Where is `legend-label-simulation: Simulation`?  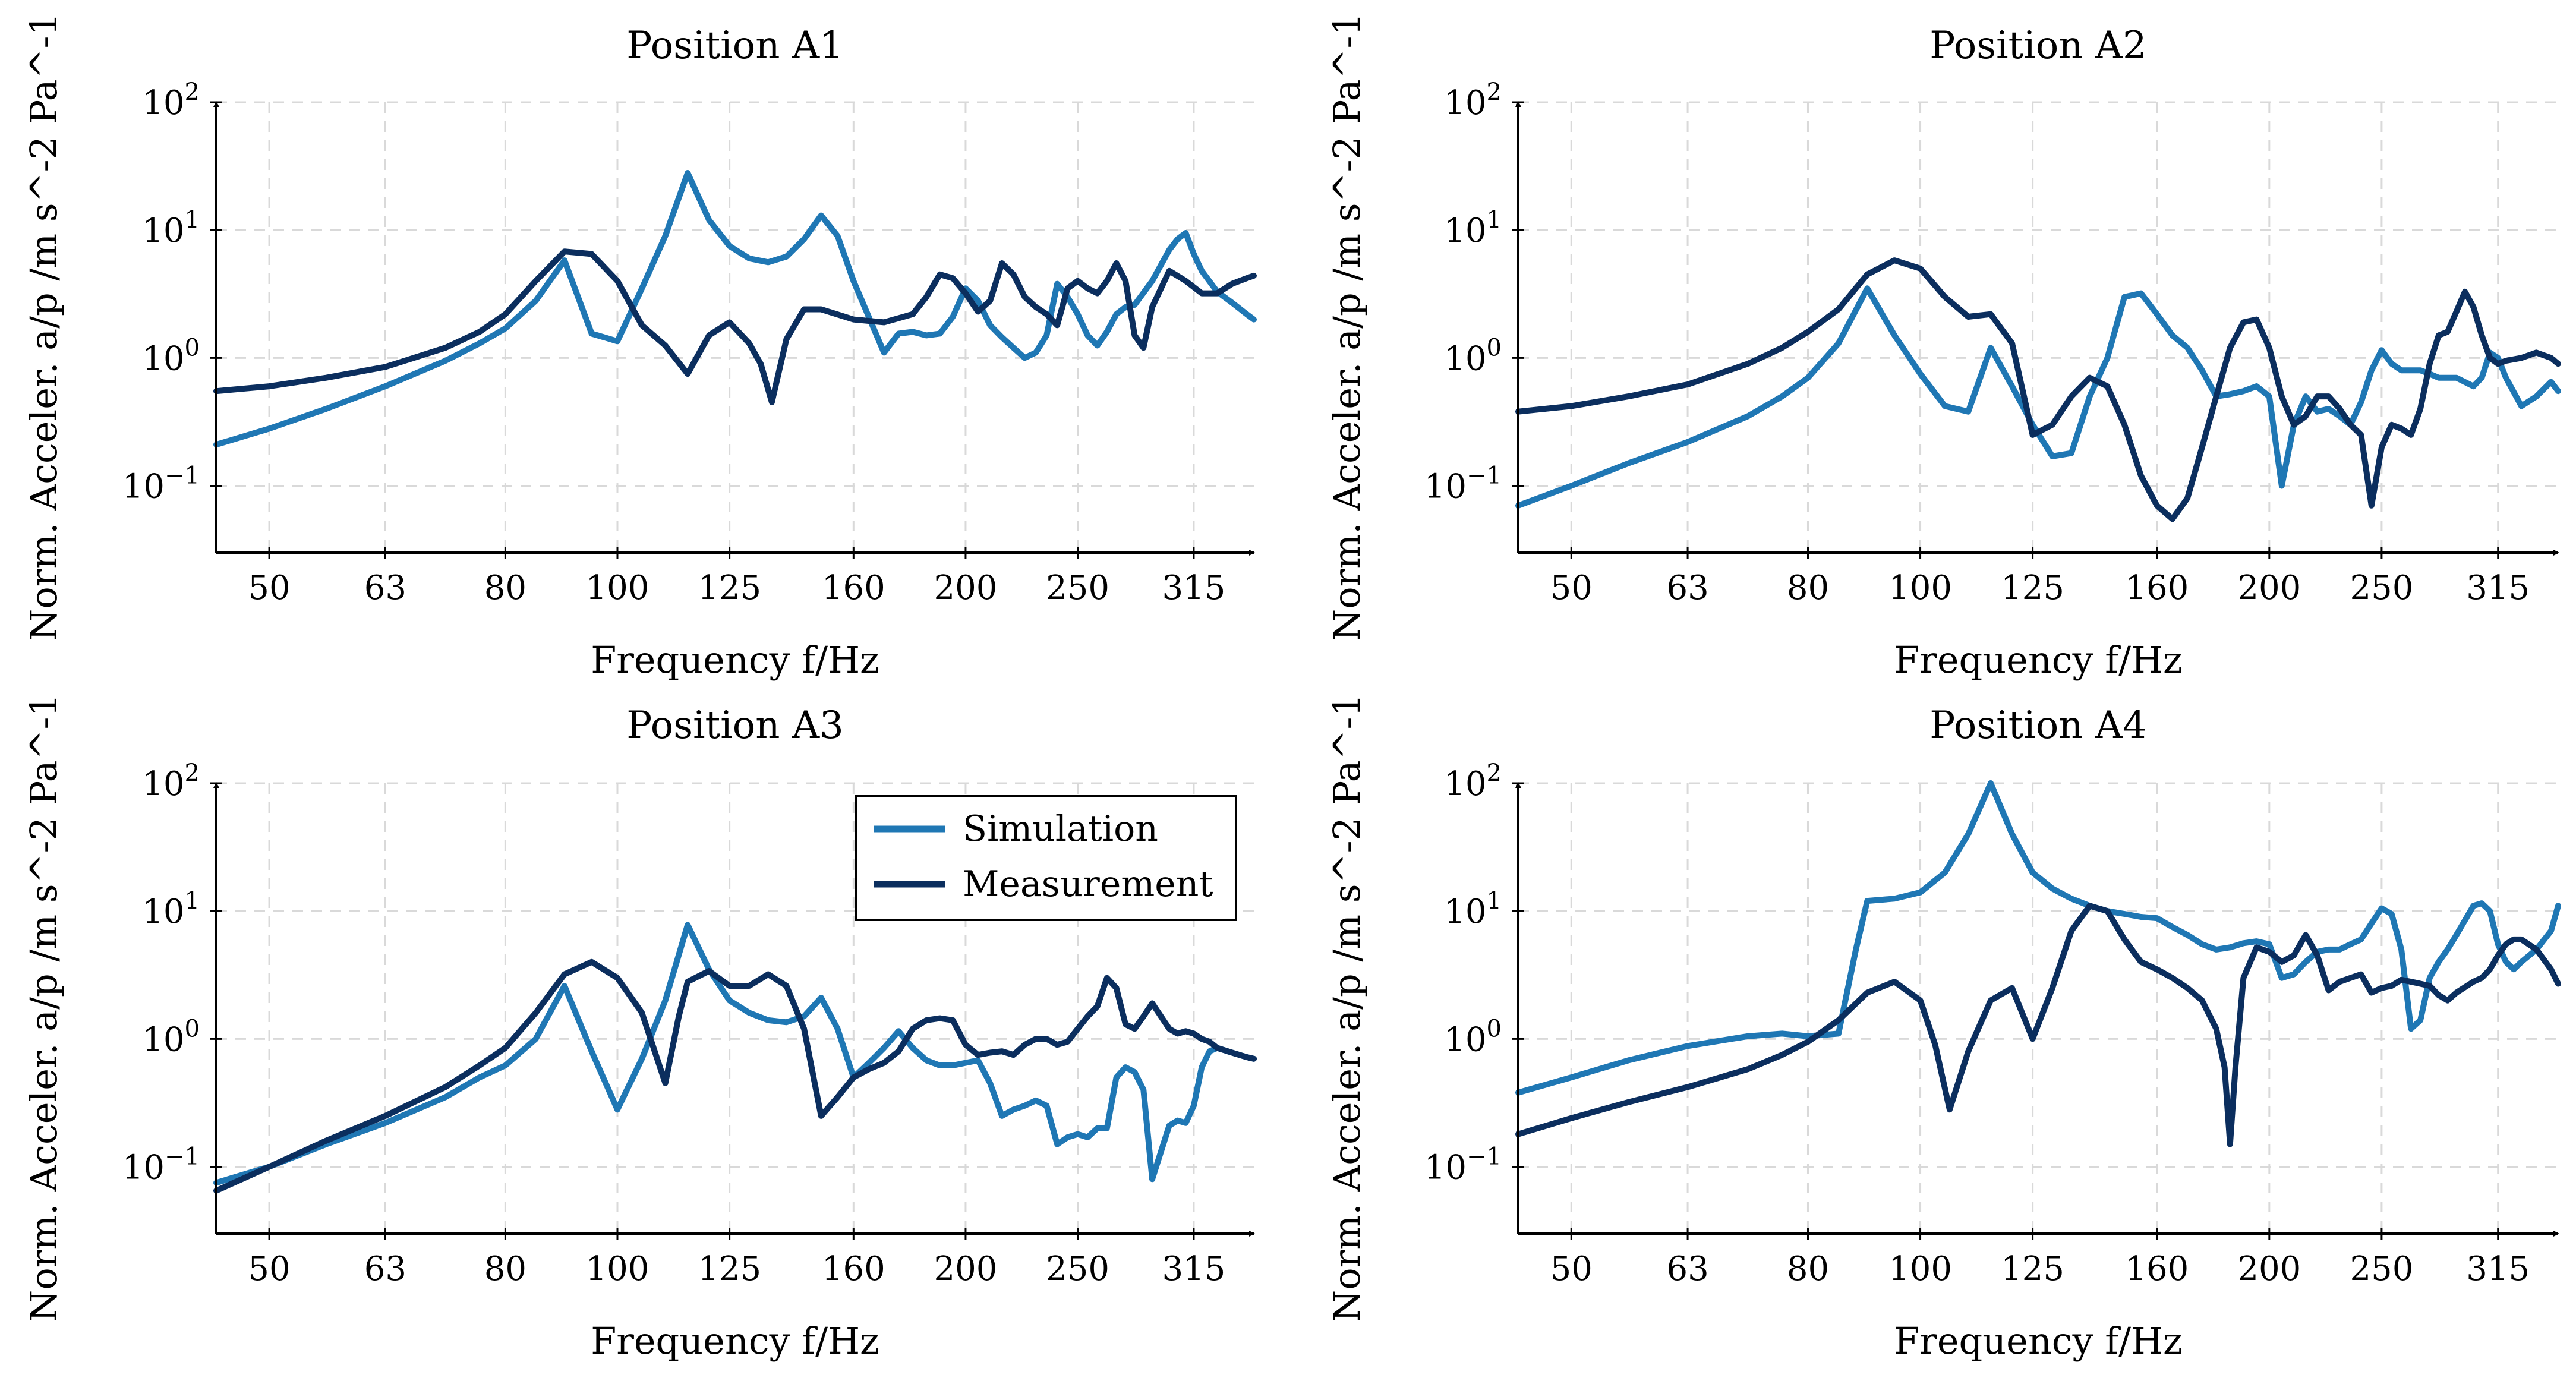 legend-label-simulation: Simulation is located at coordinates (1061, 829).